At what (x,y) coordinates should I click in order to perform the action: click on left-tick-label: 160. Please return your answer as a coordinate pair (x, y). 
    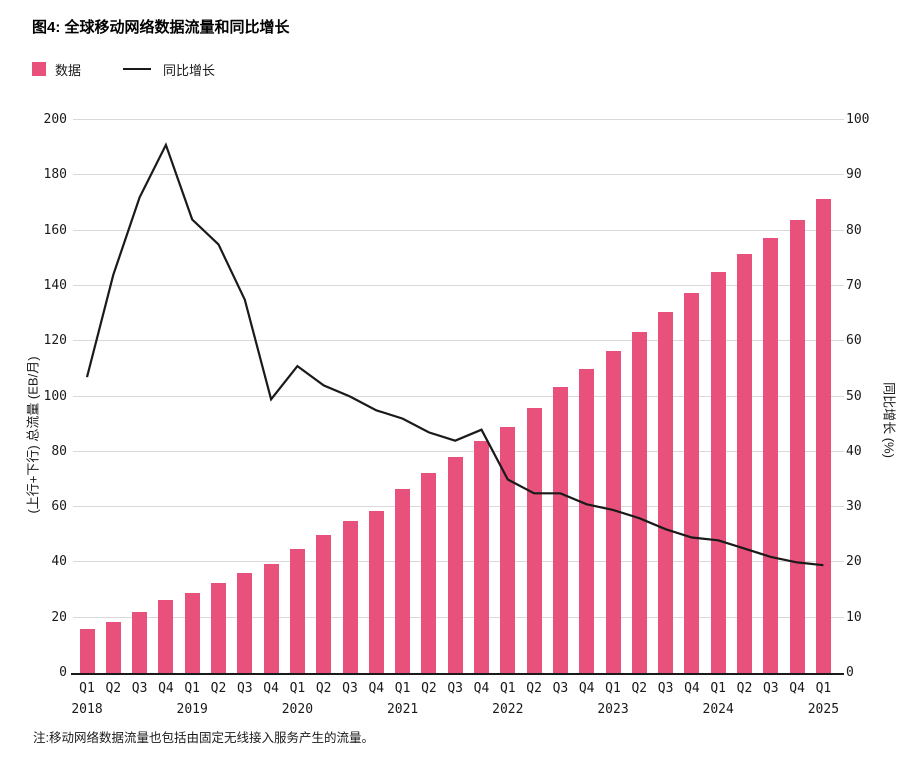
    Looking at the image, I should click on (55, 230).